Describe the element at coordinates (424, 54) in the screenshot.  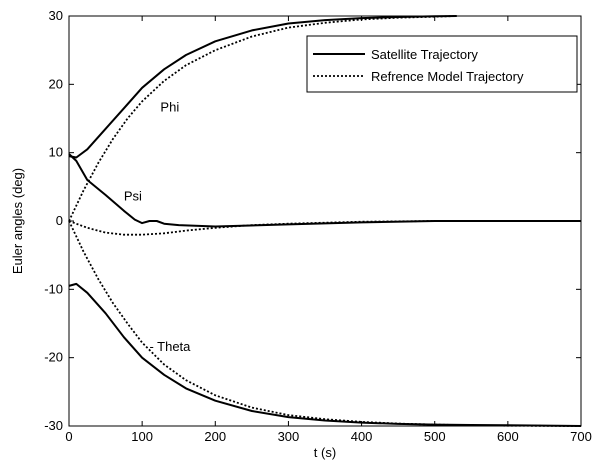
I see `legend-label: Satellite Trajectory` at that location.